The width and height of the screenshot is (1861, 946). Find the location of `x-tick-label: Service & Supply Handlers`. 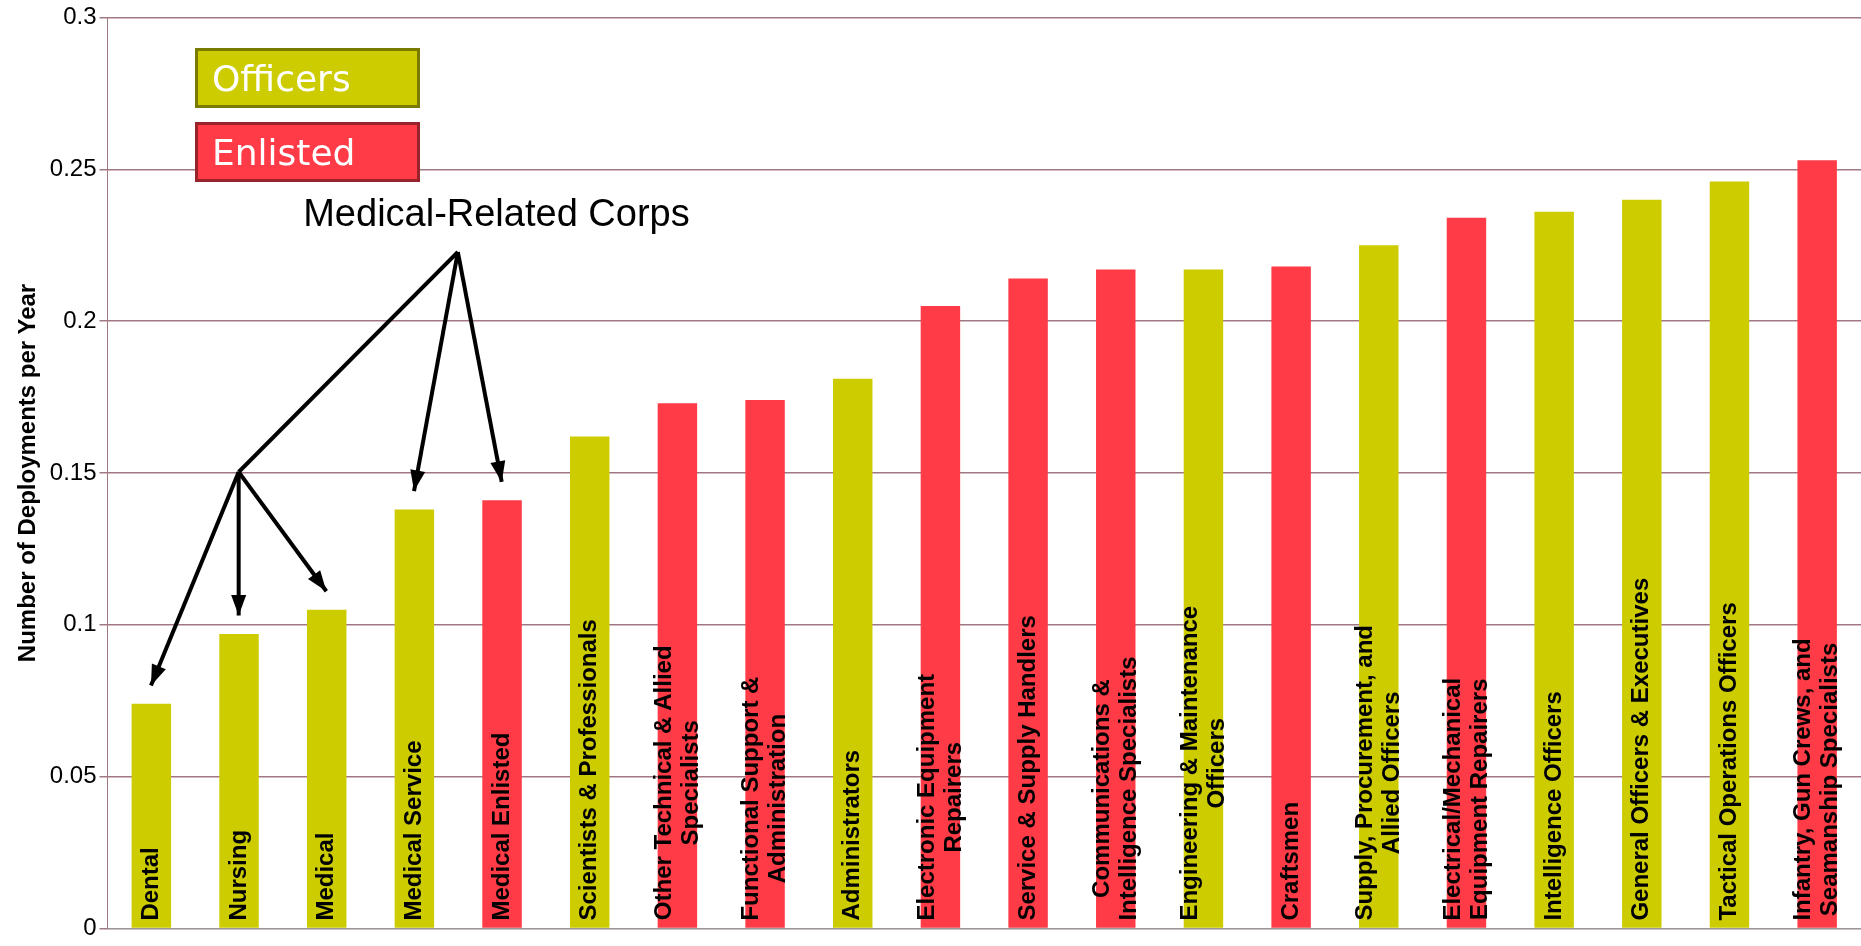

x-tick-label: Service & Supply Handlers is located at coordinates (1026, 768).